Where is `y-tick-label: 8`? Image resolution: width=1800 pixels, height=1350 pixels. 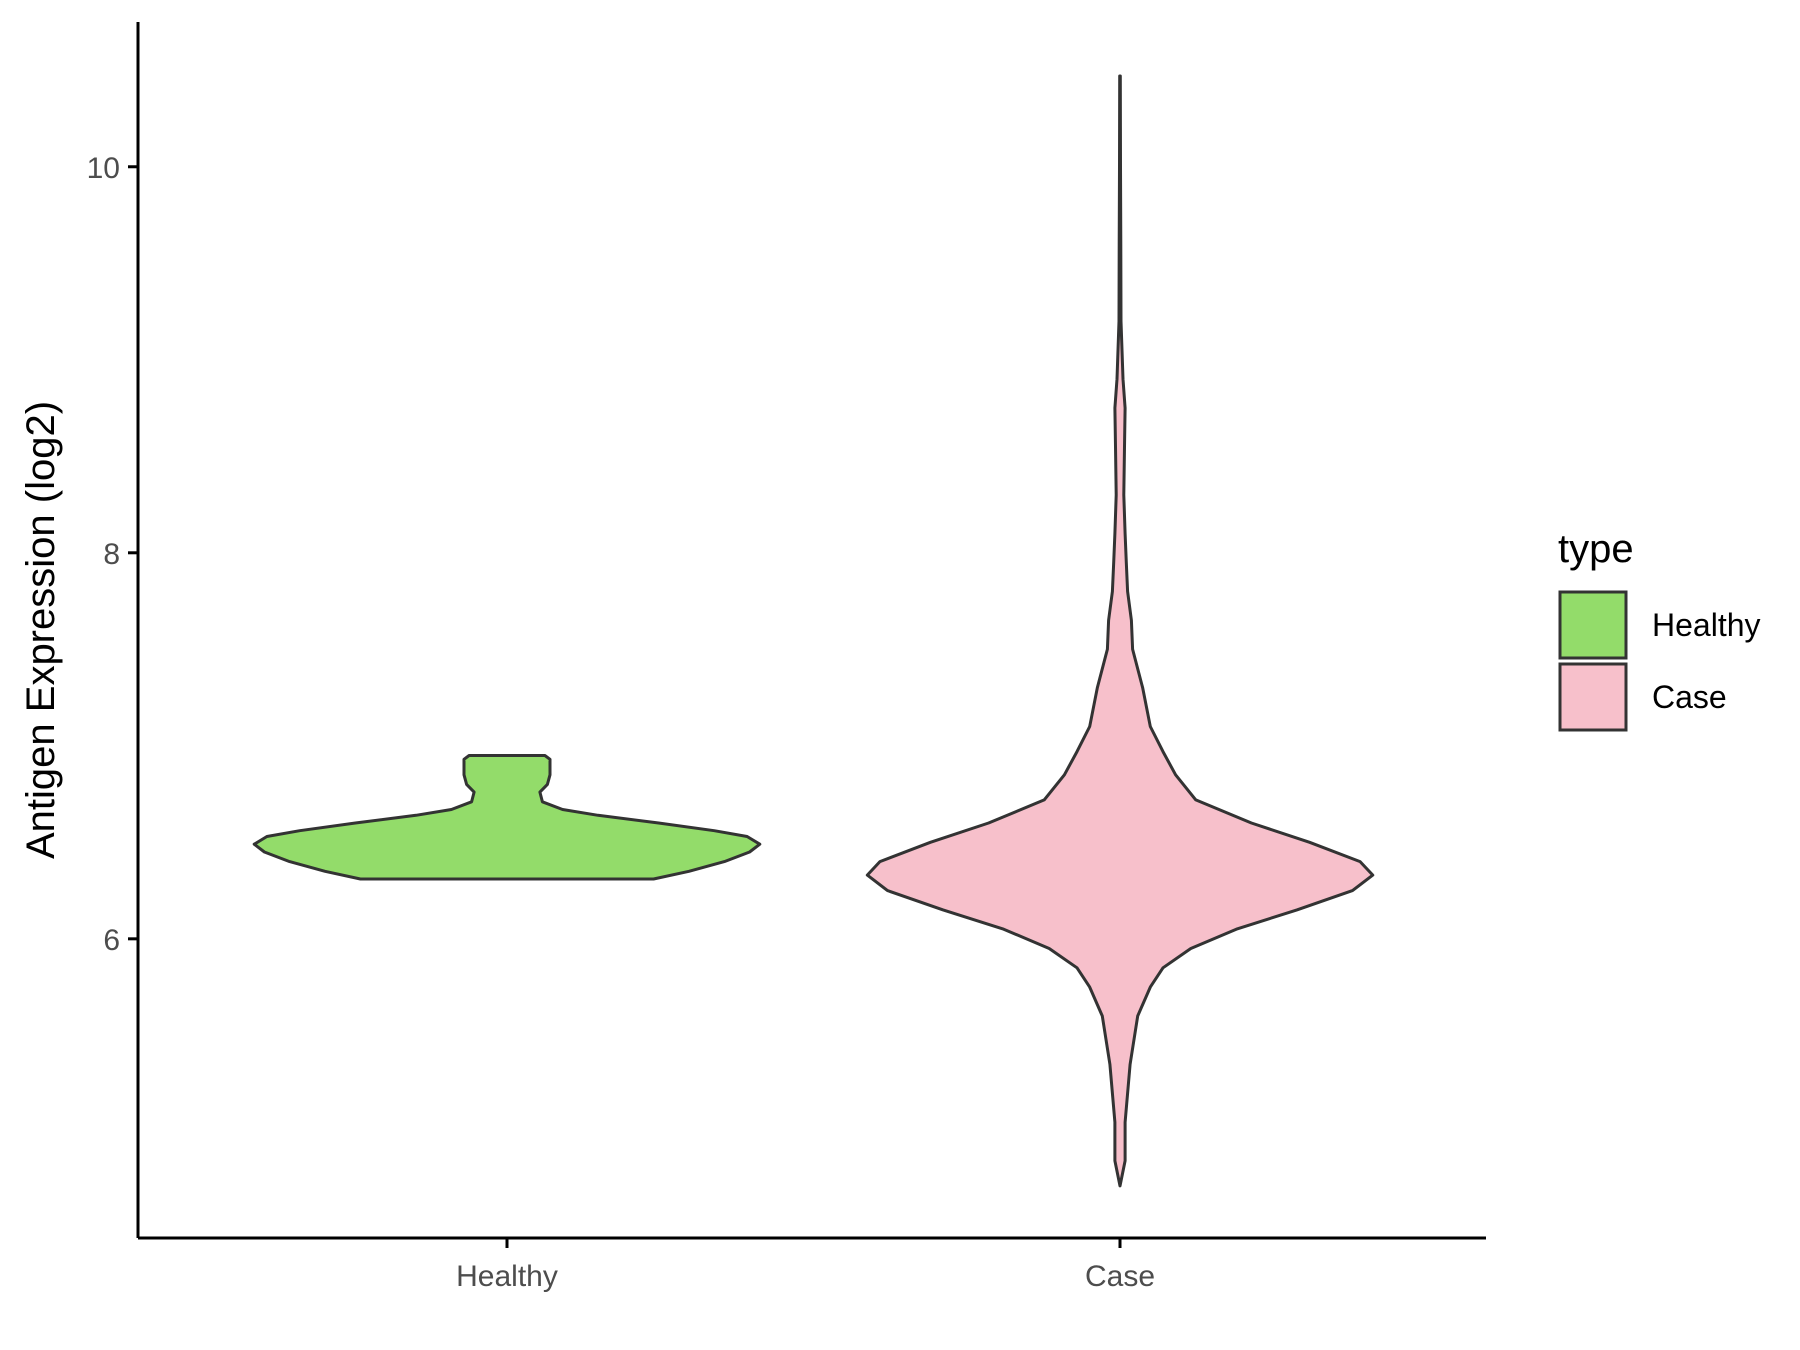 y-tick-label: 8 is located at coordinates (111, 554).